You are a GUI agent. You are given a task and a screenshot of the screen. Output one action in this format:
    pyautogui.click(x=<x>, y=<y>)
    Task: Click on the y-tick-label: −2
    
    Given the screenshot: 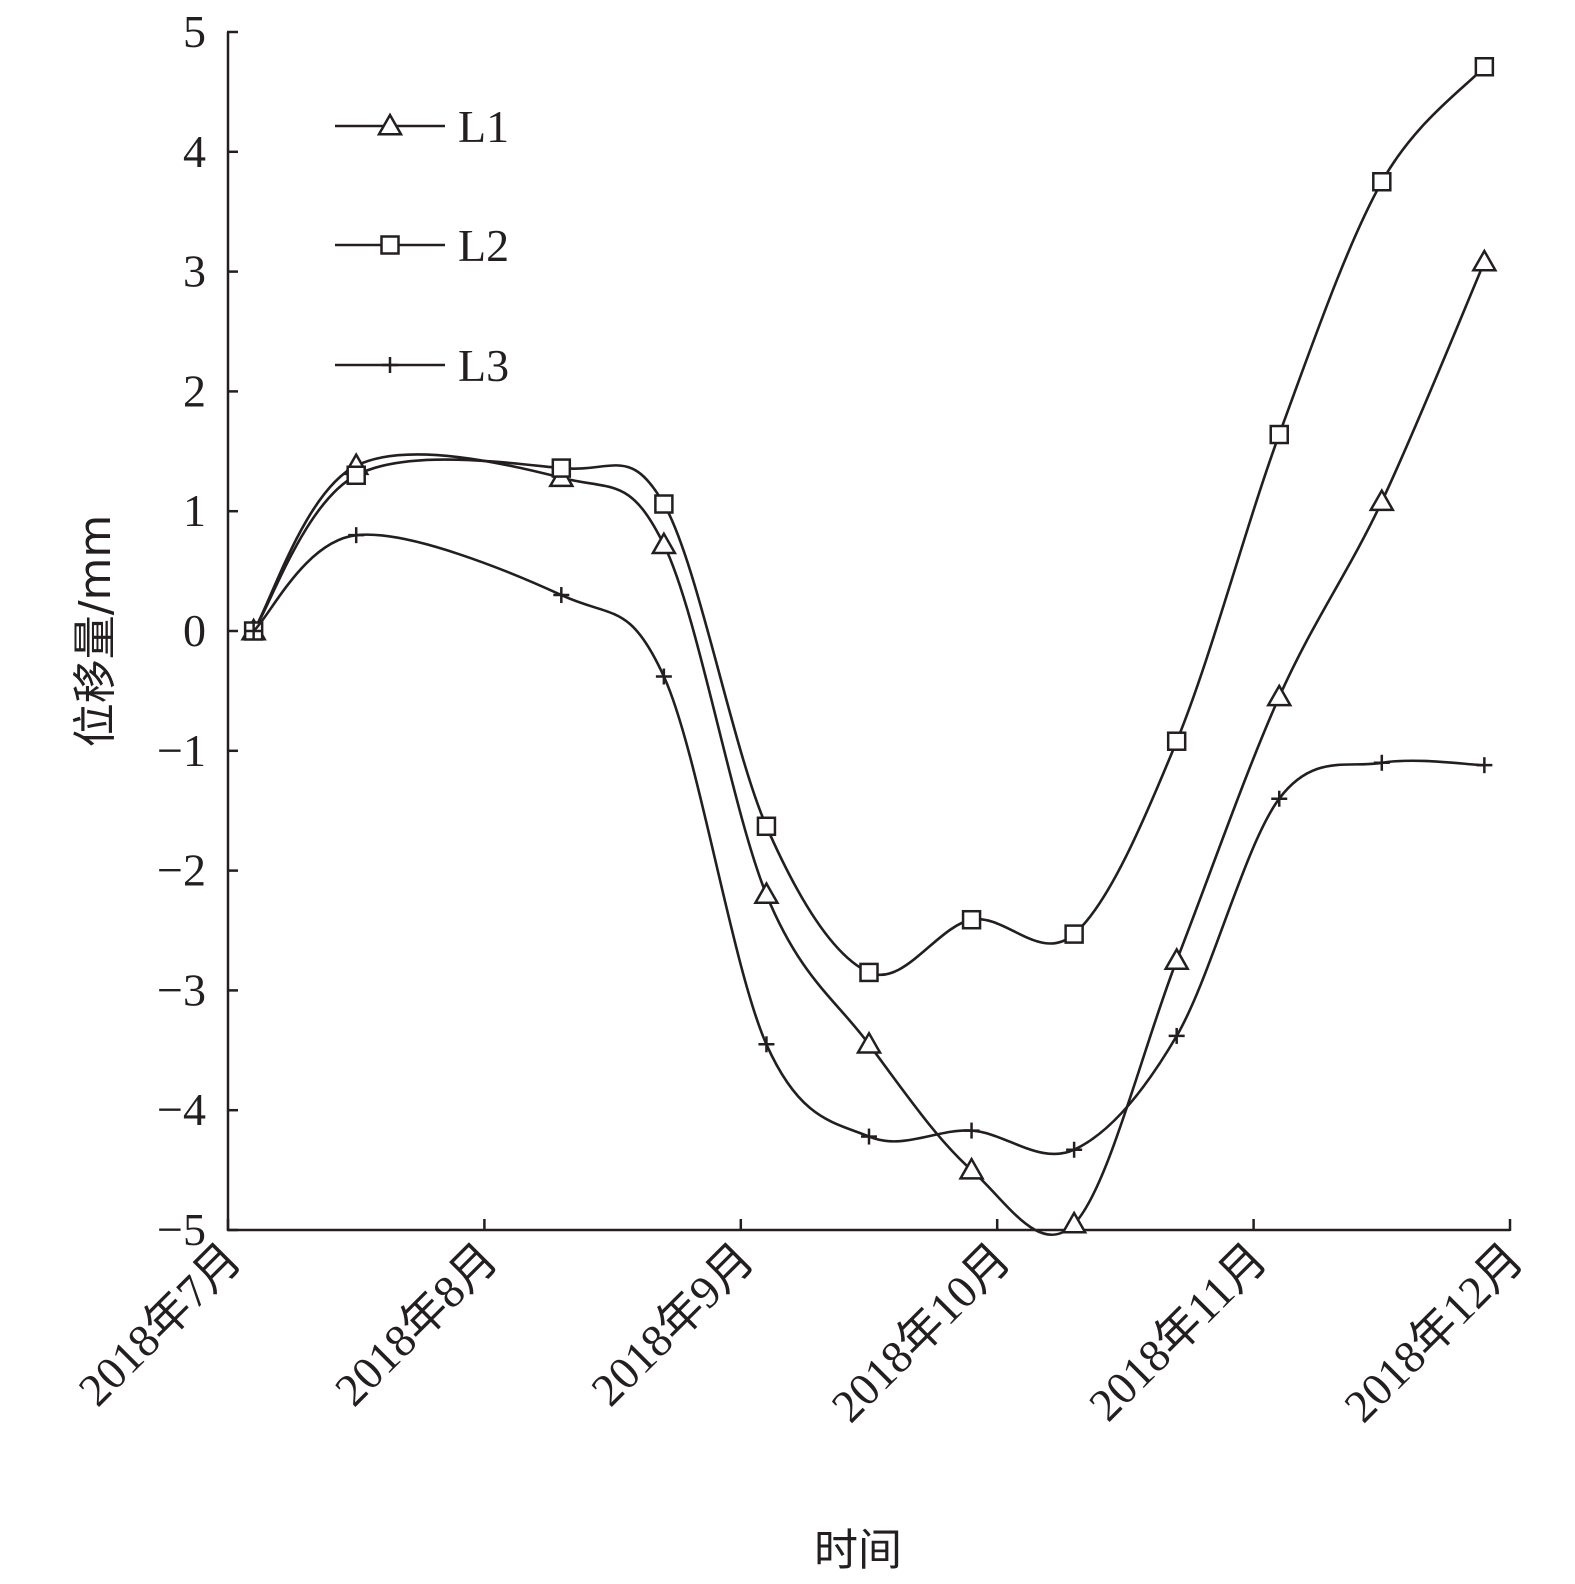 What is the action you would take?
    pyautogui.click(x=181, y=870)
    